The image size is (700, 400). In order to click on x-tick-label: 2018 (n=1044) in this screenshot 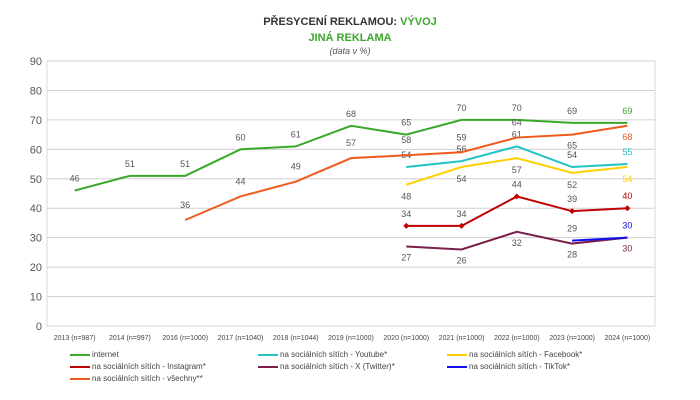, I will do `click(296, 338)`.